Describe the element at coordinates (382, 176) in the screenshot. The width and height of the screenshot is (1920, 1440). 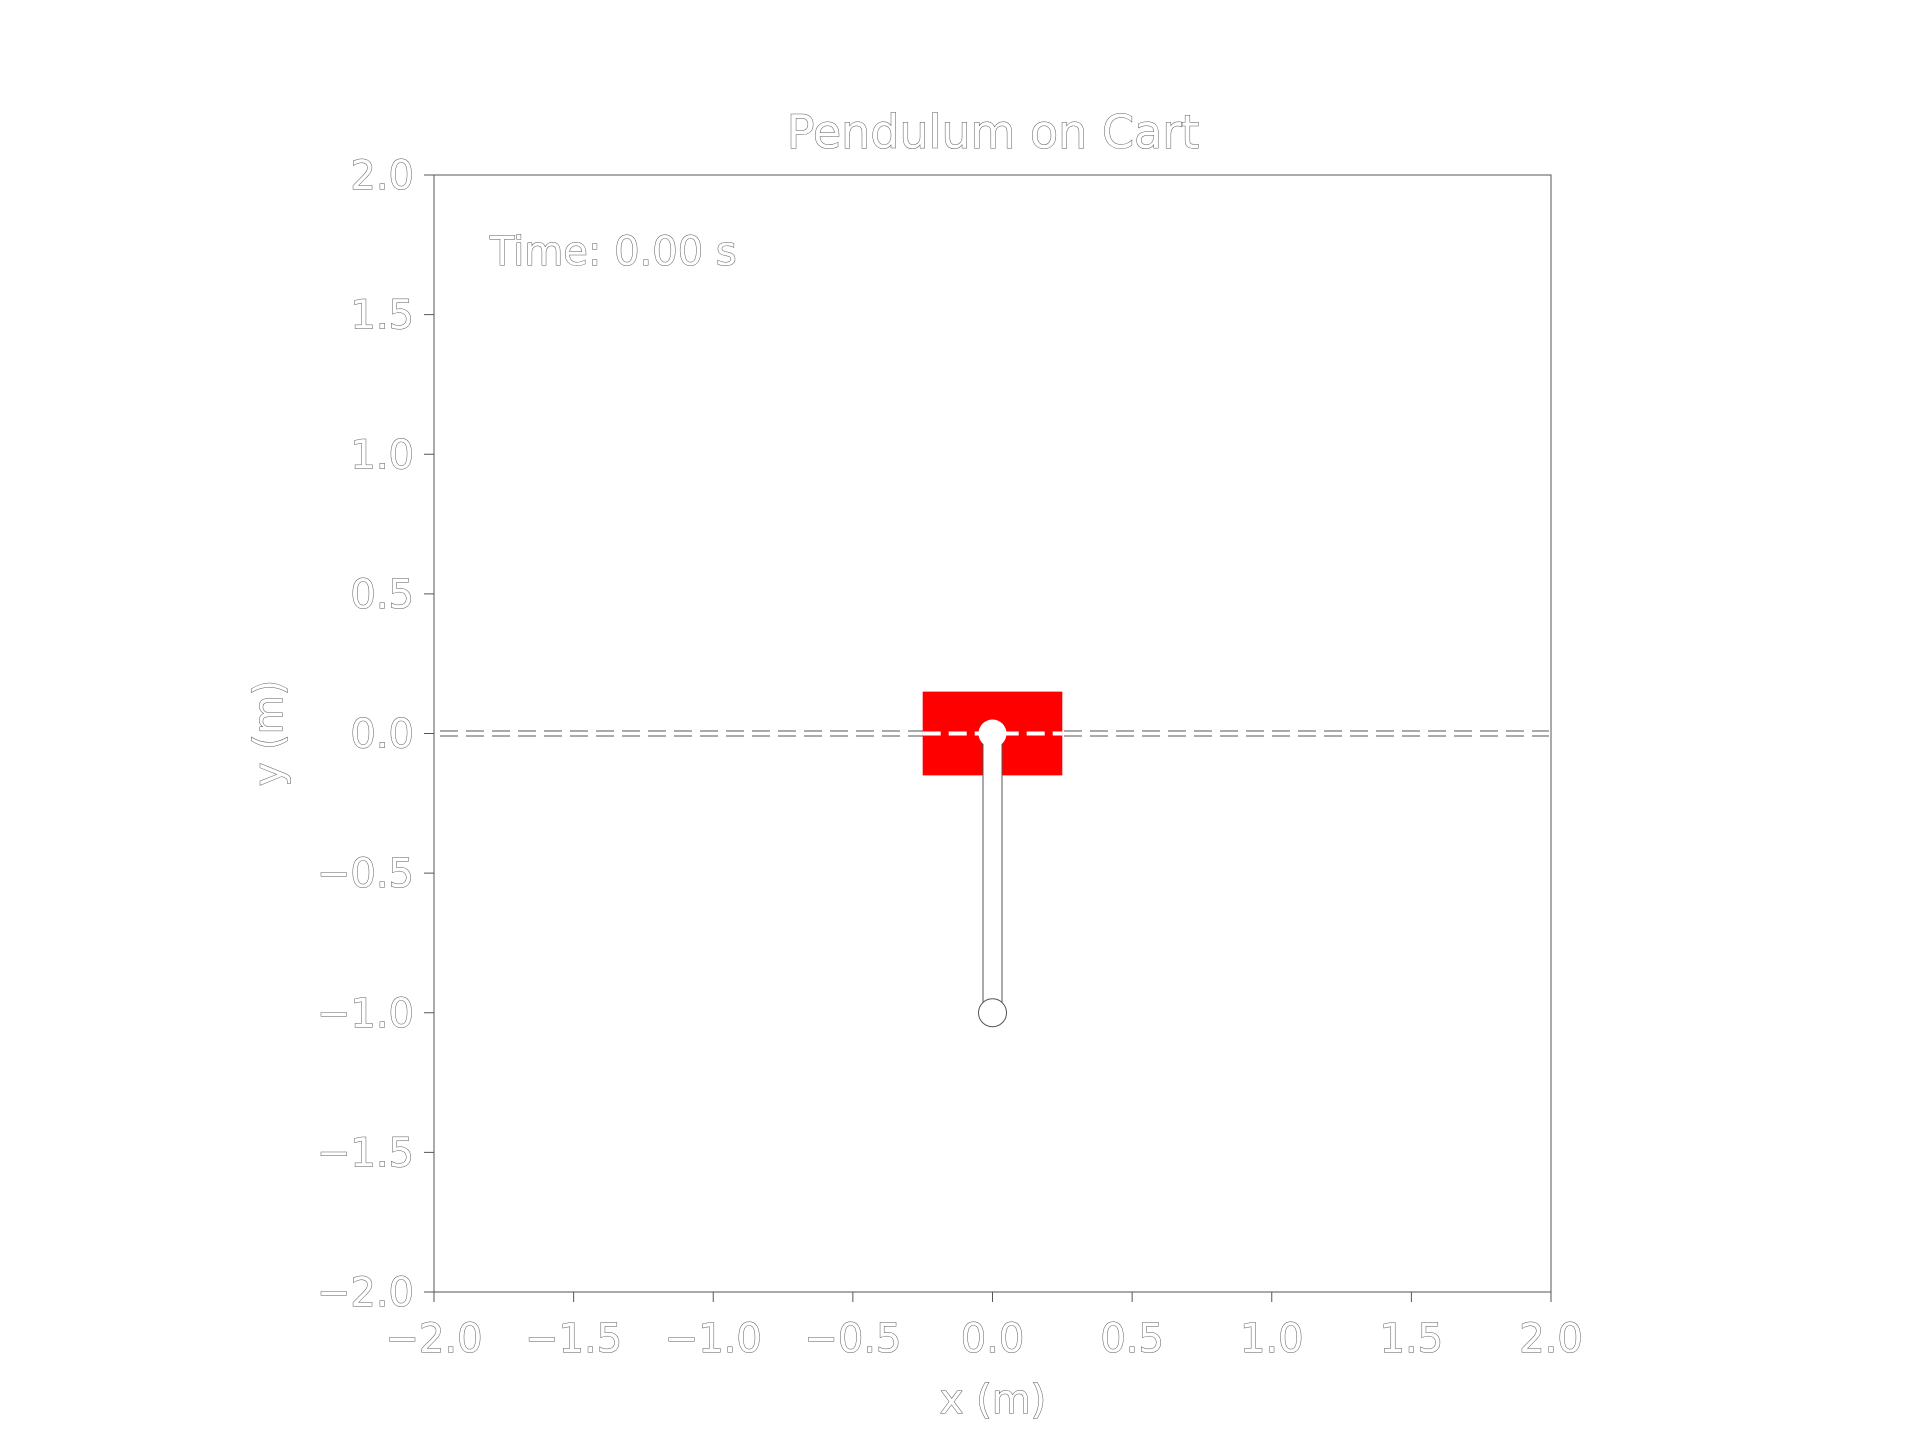
I see `y-tick-label: 2.0` at that location.